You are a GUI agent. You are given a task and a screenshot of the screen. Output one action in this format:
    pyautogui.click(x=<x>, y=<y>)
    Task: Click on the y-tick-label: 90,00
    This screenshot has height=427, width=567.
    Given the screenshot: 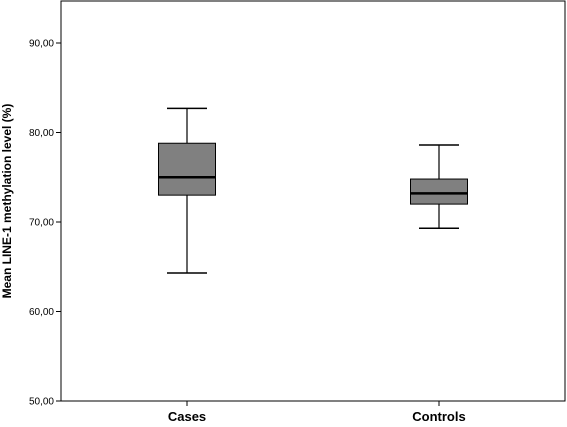 What is the action you would take?
    pyautogui.click(x=41, y=44)
    